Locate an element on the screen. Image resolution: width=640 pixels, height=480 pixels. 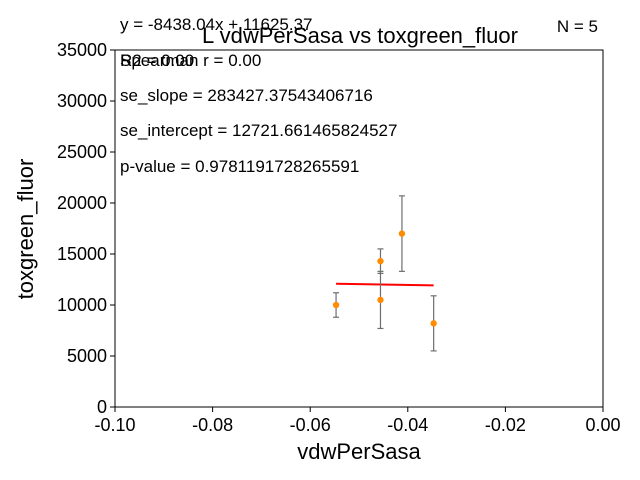
r2-annotation: R2 = 0.00 is located at coordinates (157, 60).